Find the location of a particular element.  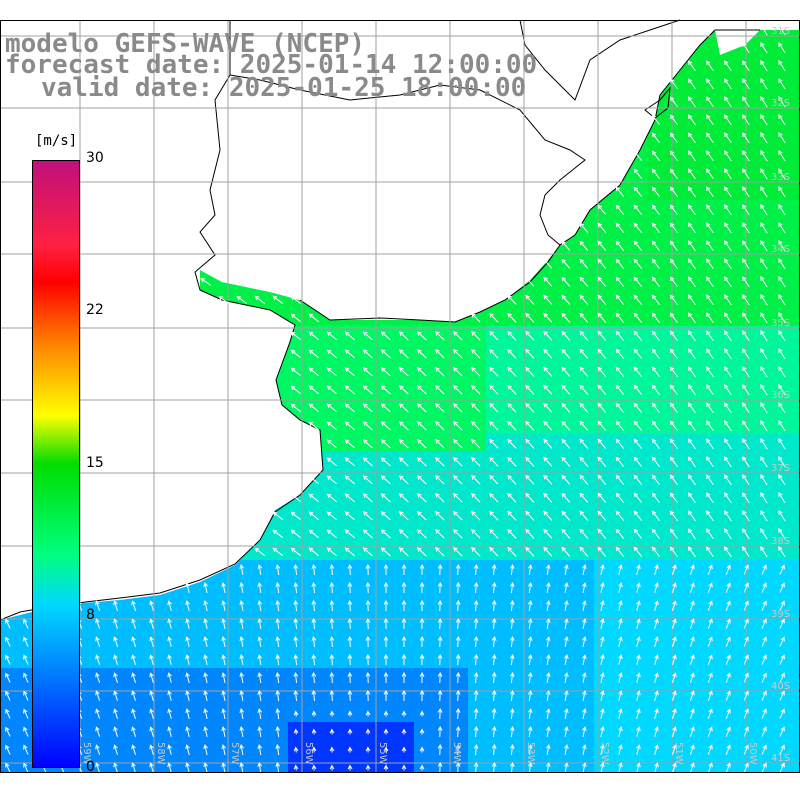

colorbar-tick-15: 15 is located at coordinates (95, 463).